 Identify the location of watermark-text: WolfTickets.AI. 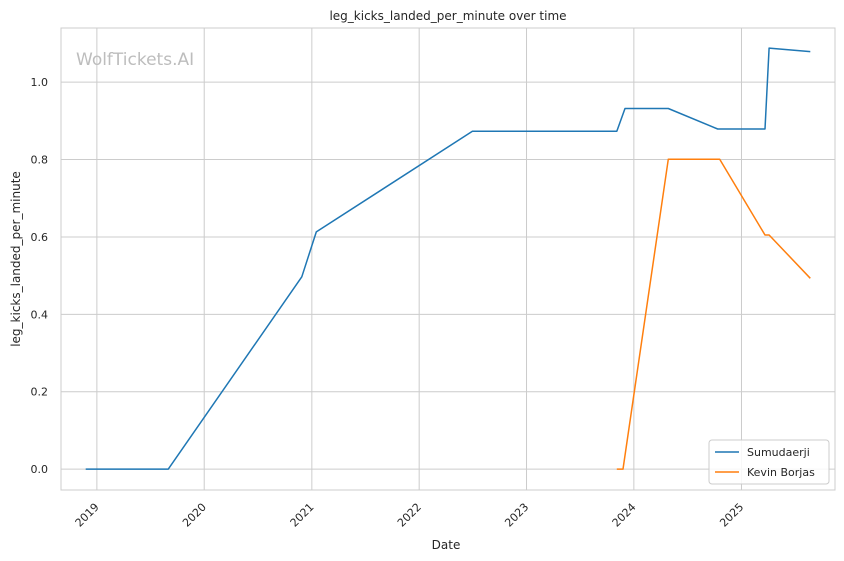
(135, 60).